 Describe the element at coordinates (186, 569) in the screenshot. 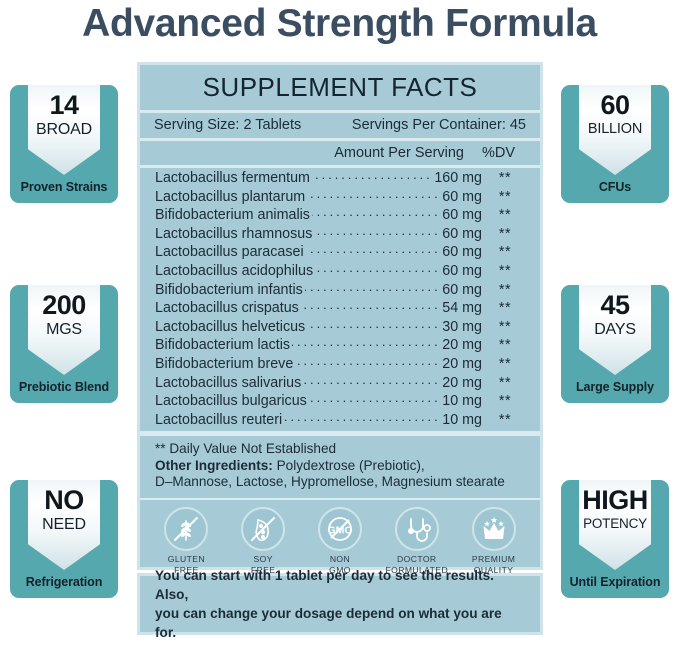

I see `certification-label-line-2: FREE` at that location.